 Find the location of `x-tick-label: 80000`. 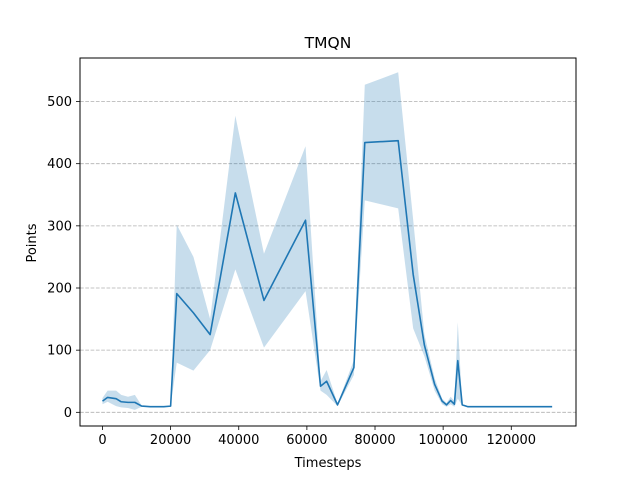

x-tick-label: 80000 is located at coordinates (374, 440).